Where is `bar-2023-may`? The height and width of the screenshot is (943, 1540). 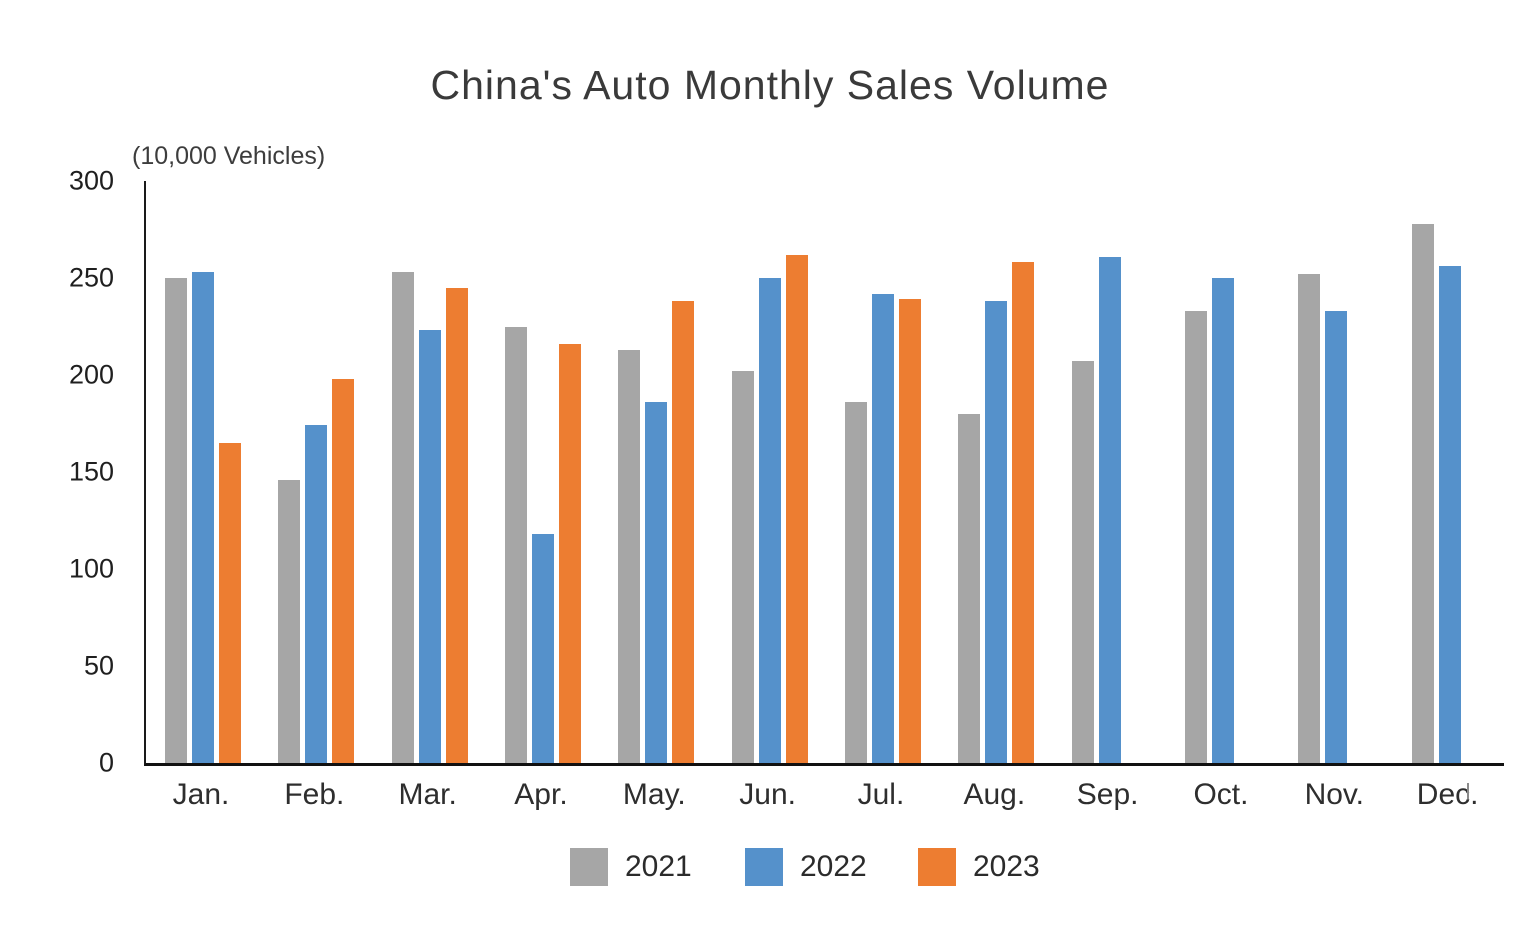
bar-2023-may is located at coordinates (683, 532).